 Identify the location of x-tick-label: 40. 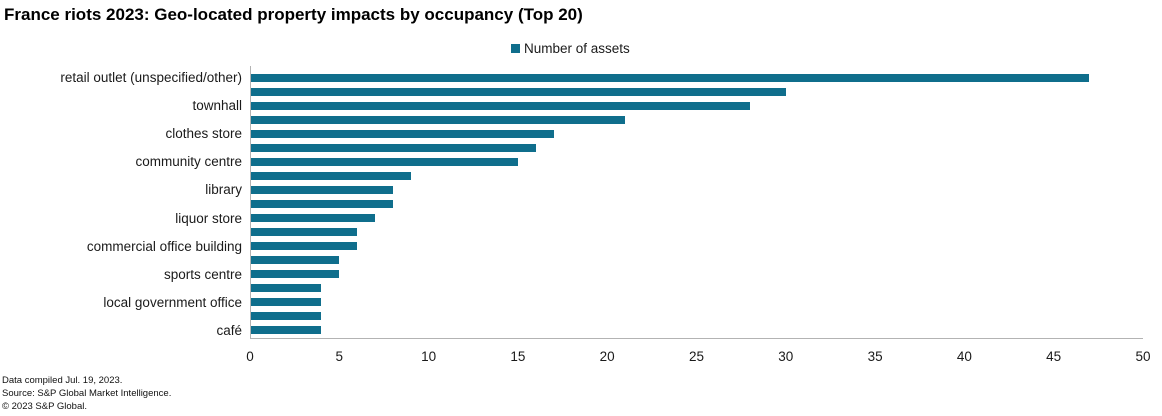
(964, 356).